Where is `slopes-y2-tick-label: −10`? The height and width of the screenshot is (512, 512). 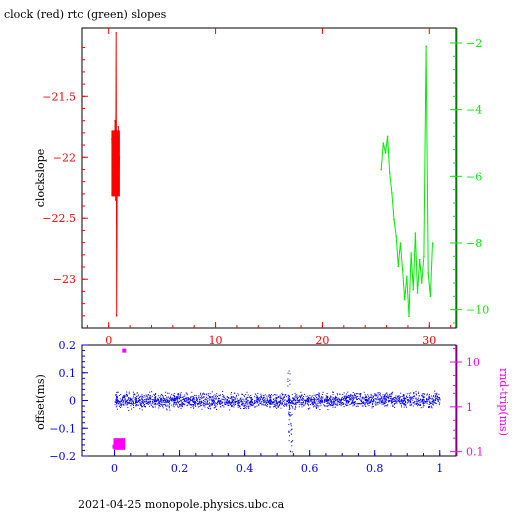
slopes-y2-tick-label: −10 is located at coordinates (477, 310).